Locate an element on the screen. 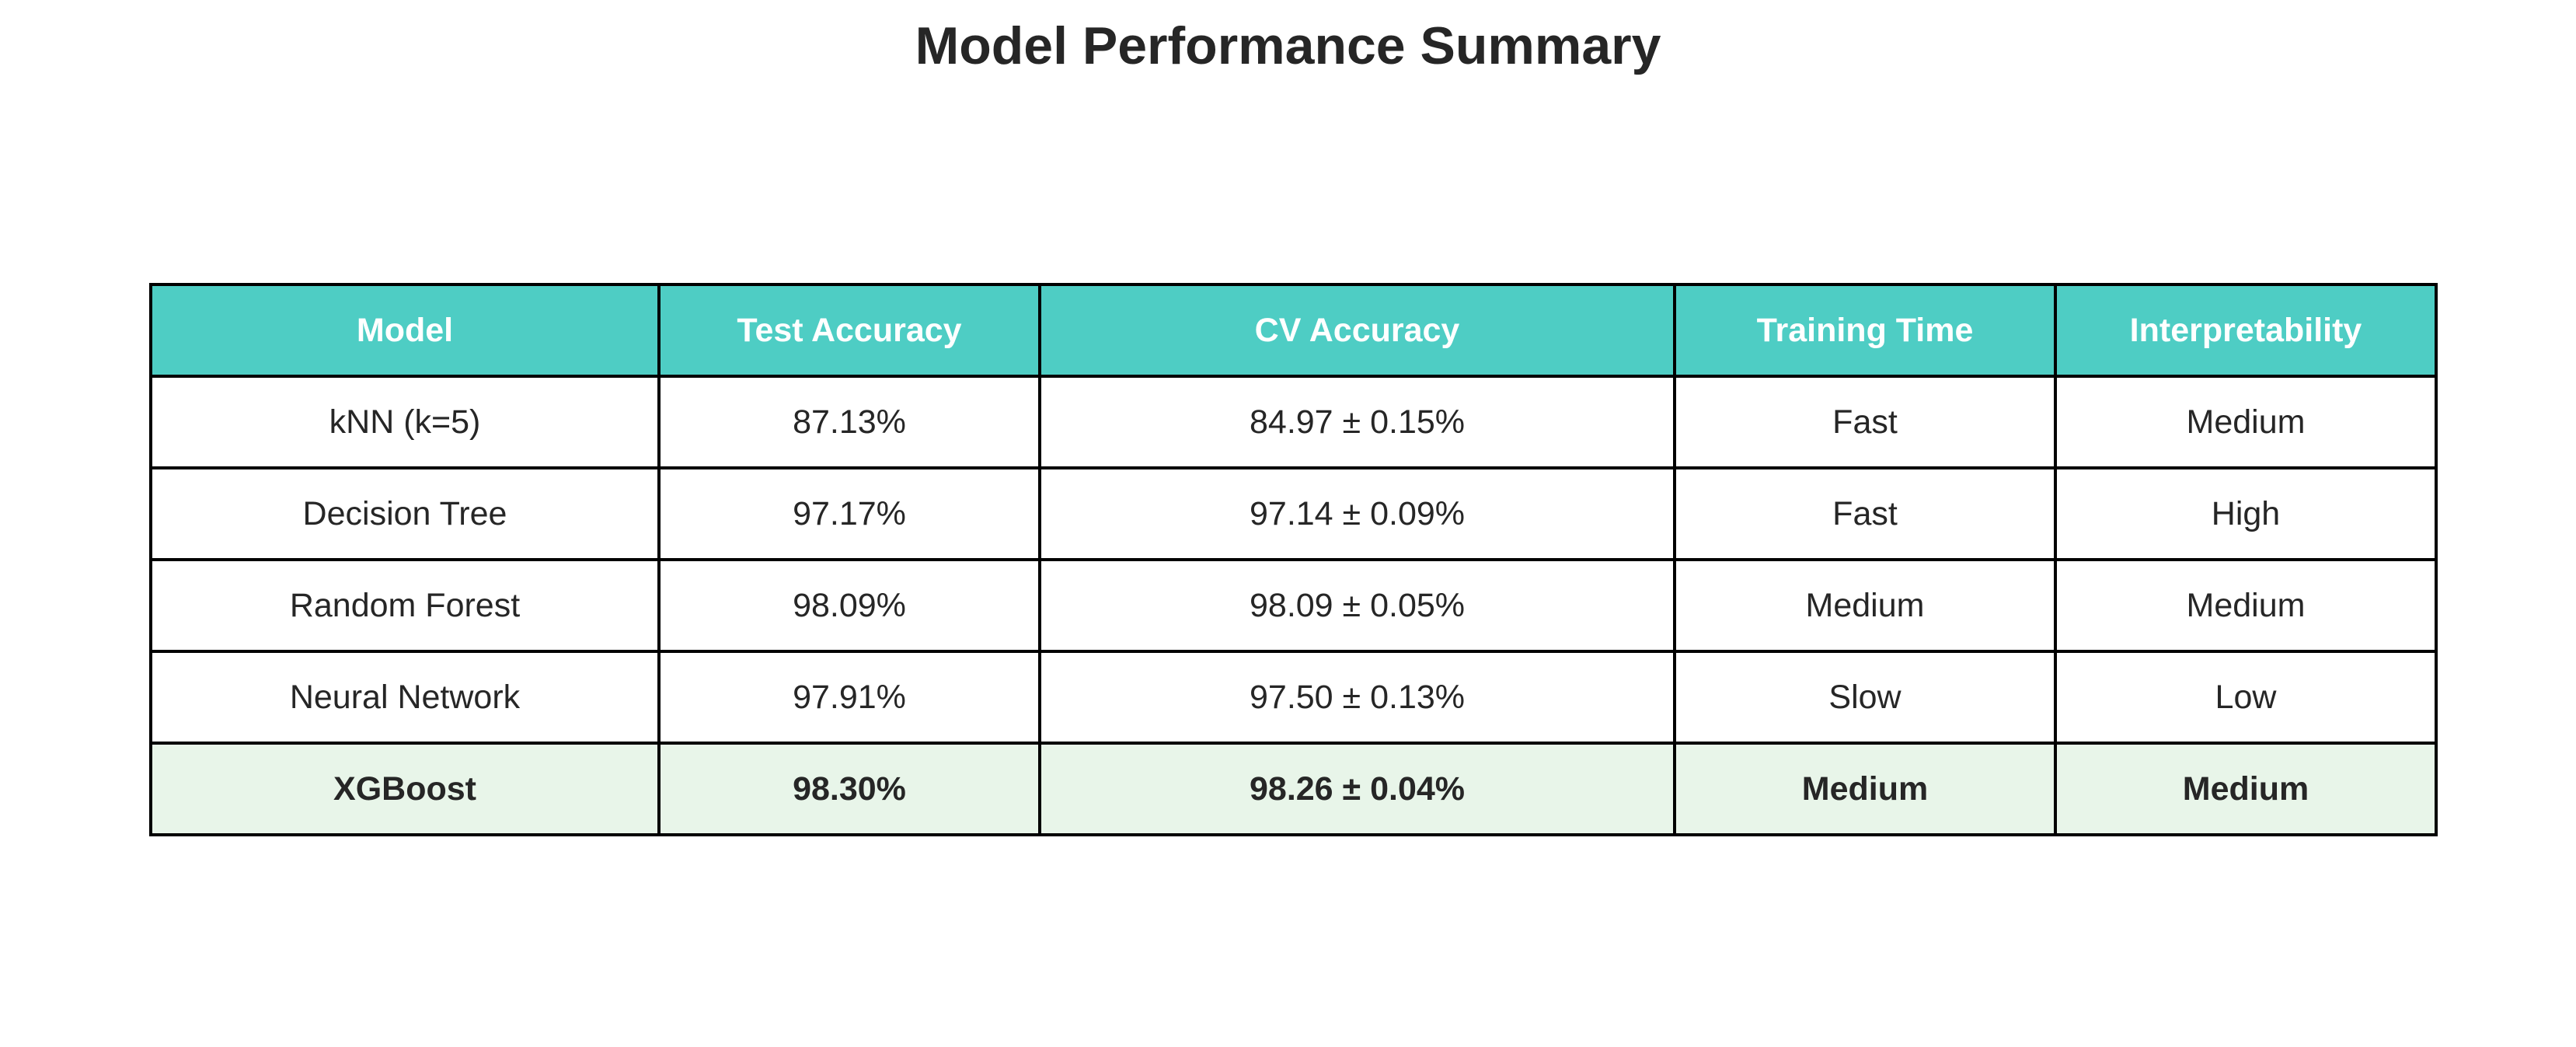 Image resolution: width=2576 pixels, height=1047 pixels. cell-test-accuracy: 98.09% is located at coordinates (849, 605).